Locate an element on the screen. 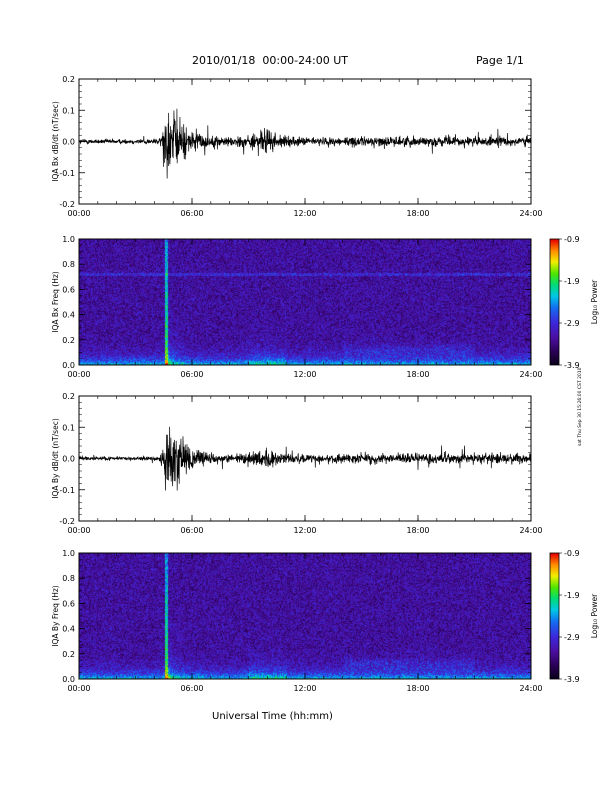 Image resolution: width=612 pixels, height=792 pixels. side-stamp: sat Thu Sep 30 15:26:00 CST 2010 is located at coordinates (580, 406).